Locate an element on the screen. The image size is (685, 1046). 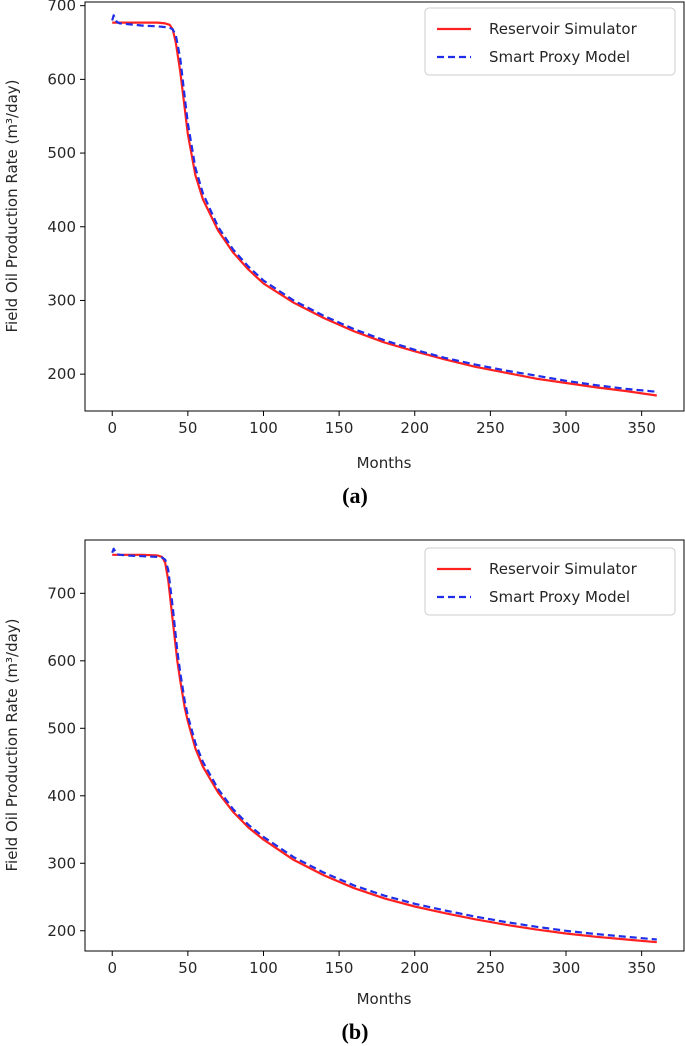
panel-label-a: (a) is located at coordinates (355, 495).